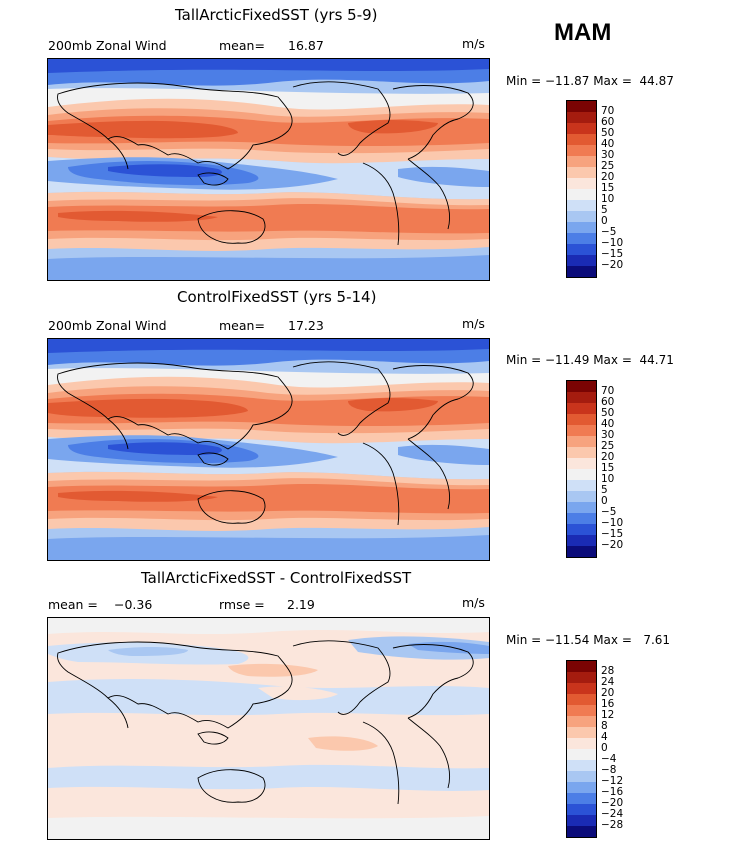 The height and width of the screenshot is (845, 733). Describe the element at coordinates (306, 325) in the screenshot. I see `panel-2-mean-value: 17.23` at that location.